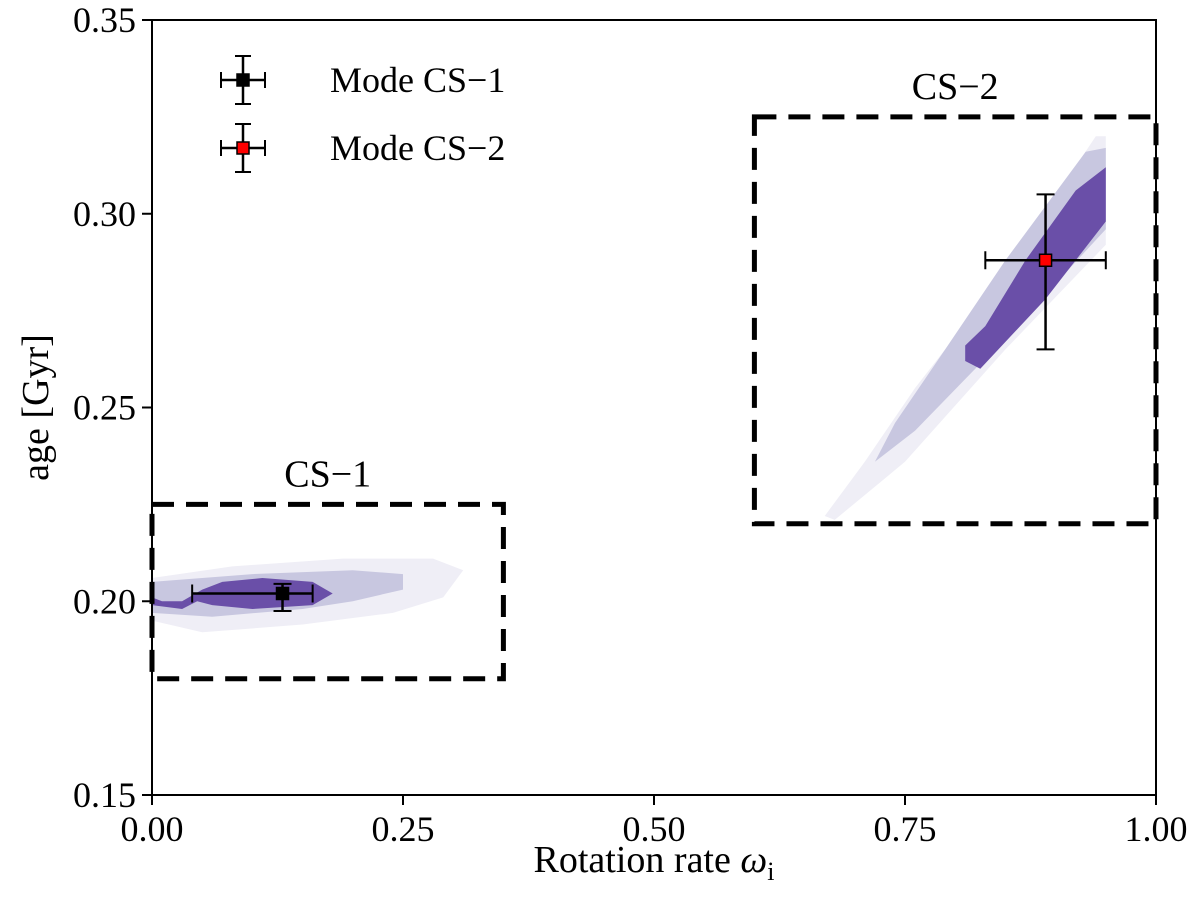  Describe the element at coordinates (1156, 829) in the screenshot. I see `x-tick-label: 1.00` at that location.